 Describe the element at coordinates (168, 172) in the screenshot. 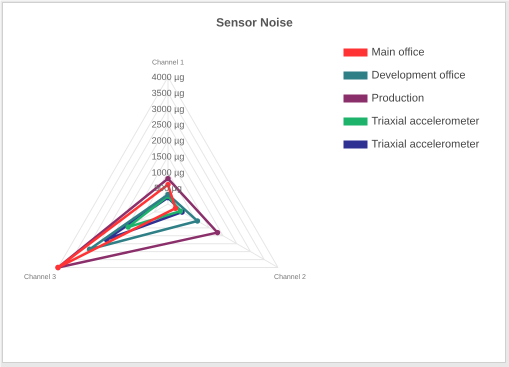

I see `y-tick-label: 1000 µg` at that location.